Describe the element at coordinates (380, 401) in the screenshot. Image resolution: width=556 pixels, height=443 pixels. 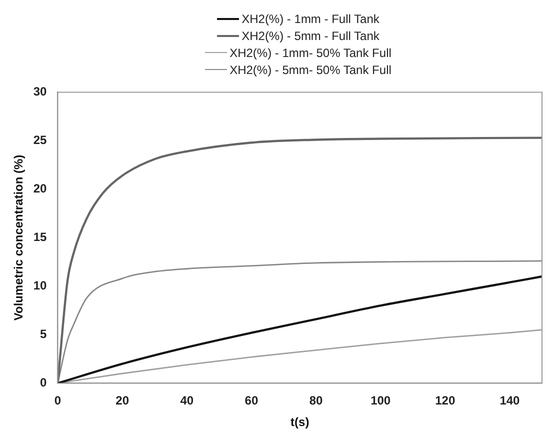
I see `x-tick-label: 100` at that location.